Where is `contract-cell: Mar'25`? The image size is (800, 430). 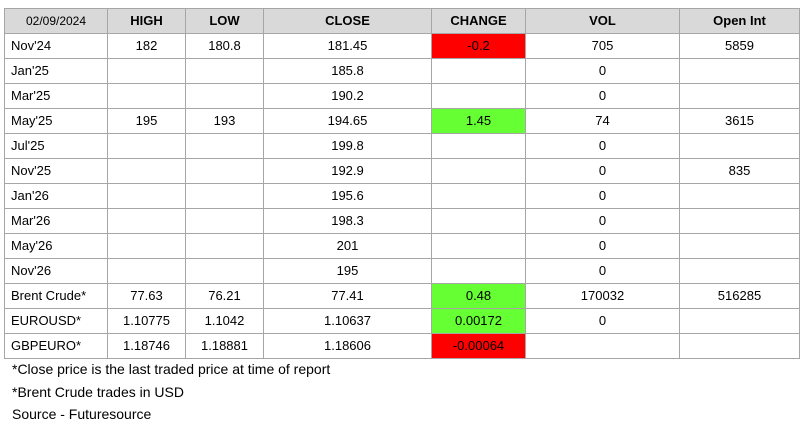 contract-cell: Mar'25 is located at coordinates (56, 96).